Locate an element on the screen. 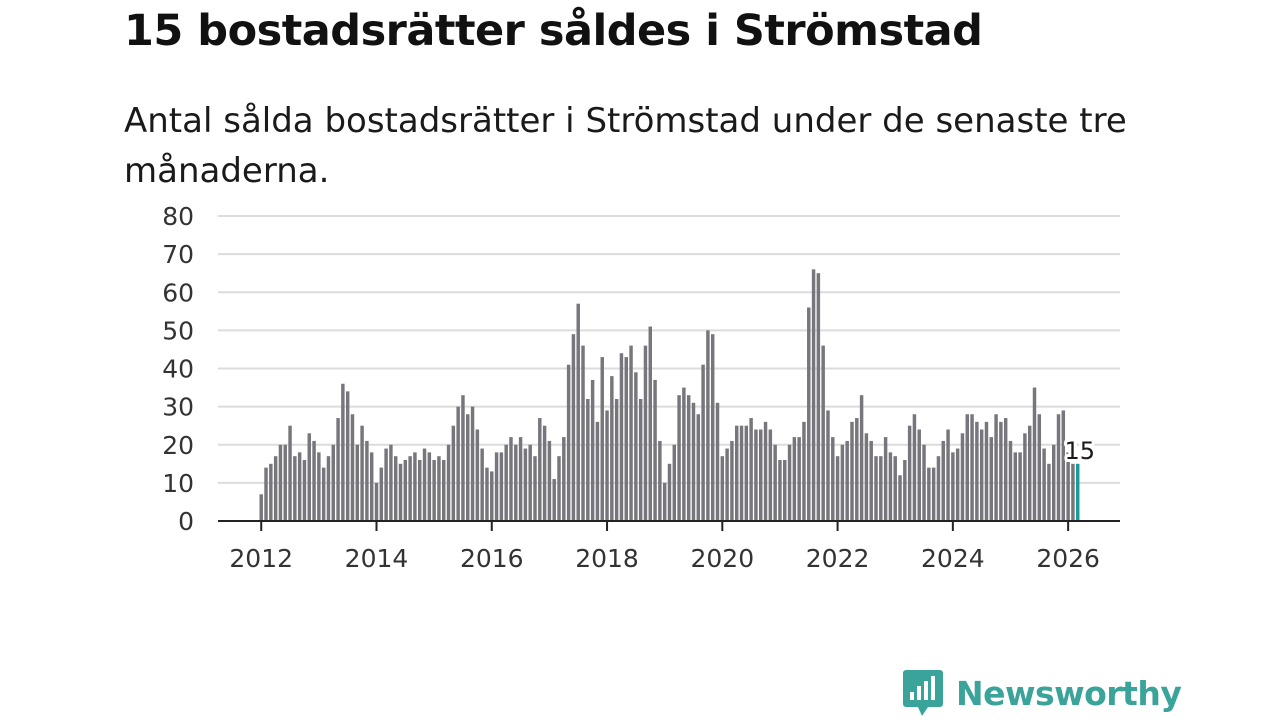 Image resolution: width=1280 pixels, height=720 pixels. newsworthy-logo: Newsworthy is located at coordinates (1042, 693).